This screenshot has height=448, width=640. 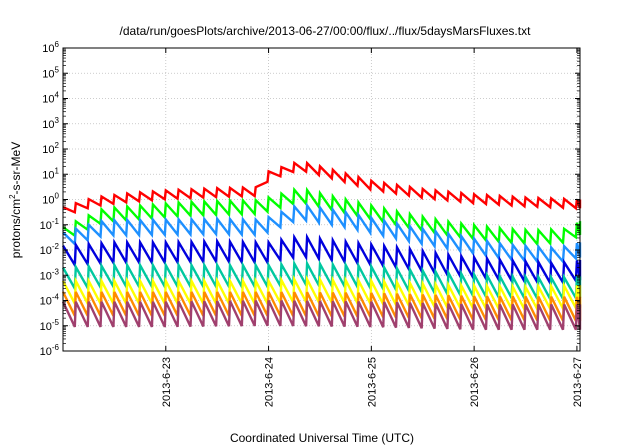 I want to click on x-tick-label: 2013-6-23, so click(x=167, y=382).